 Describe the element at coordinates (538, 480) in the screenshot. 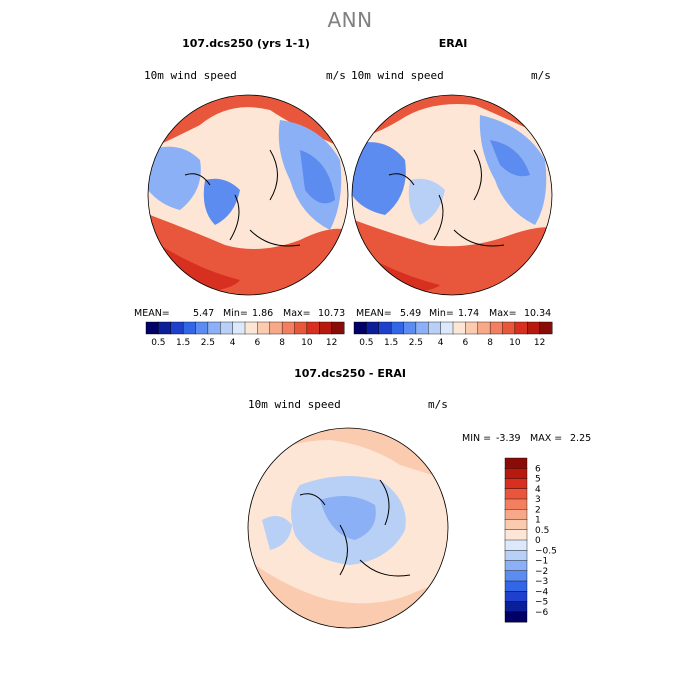

I see `panel3-colorbar-tick-label: 5` at that location.